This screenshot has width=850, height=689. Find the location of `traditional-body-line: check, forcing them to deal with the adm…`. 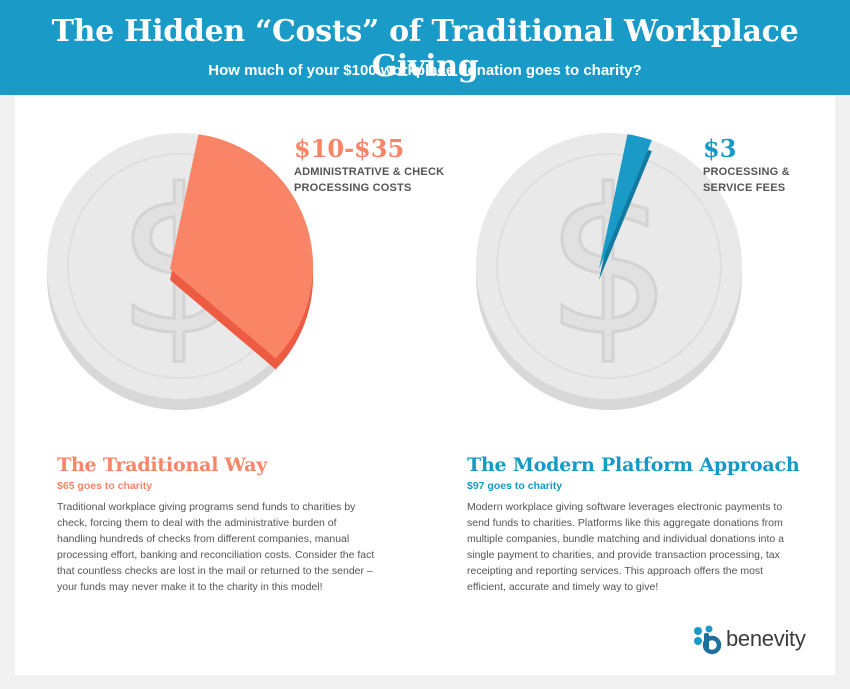

traditional-body-line: check, forcing them to deal with the adm… is located at coordinates (197, 523).